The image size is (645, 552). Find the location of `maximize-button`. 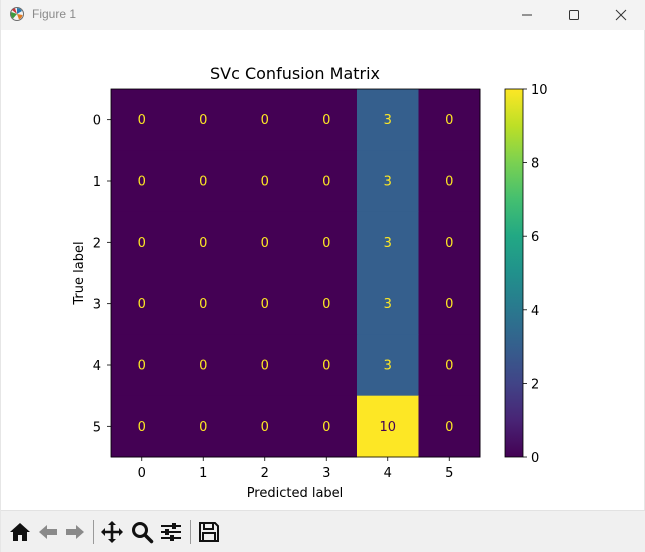

maximize-button is located at coordinates (574, 15).